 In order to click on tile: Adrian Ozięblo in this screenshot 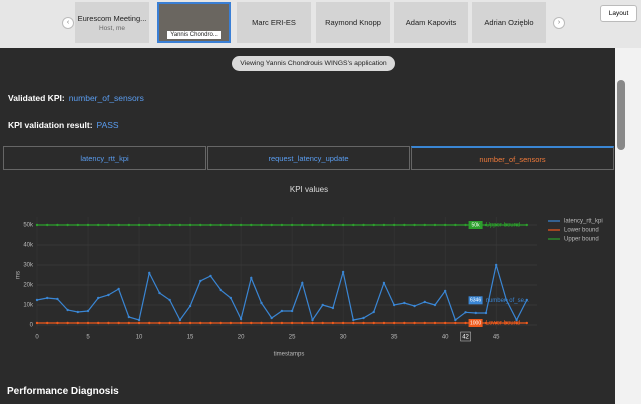, I will do `click(509, 22)`.